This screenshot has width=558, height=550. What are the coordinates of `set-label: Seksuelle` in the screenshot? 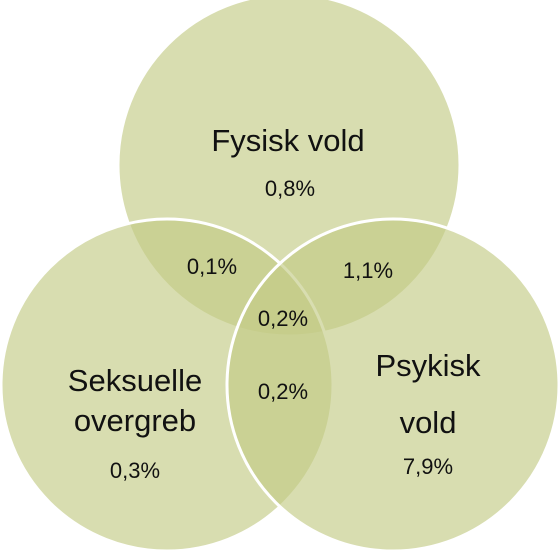 It's located at (135, 380).